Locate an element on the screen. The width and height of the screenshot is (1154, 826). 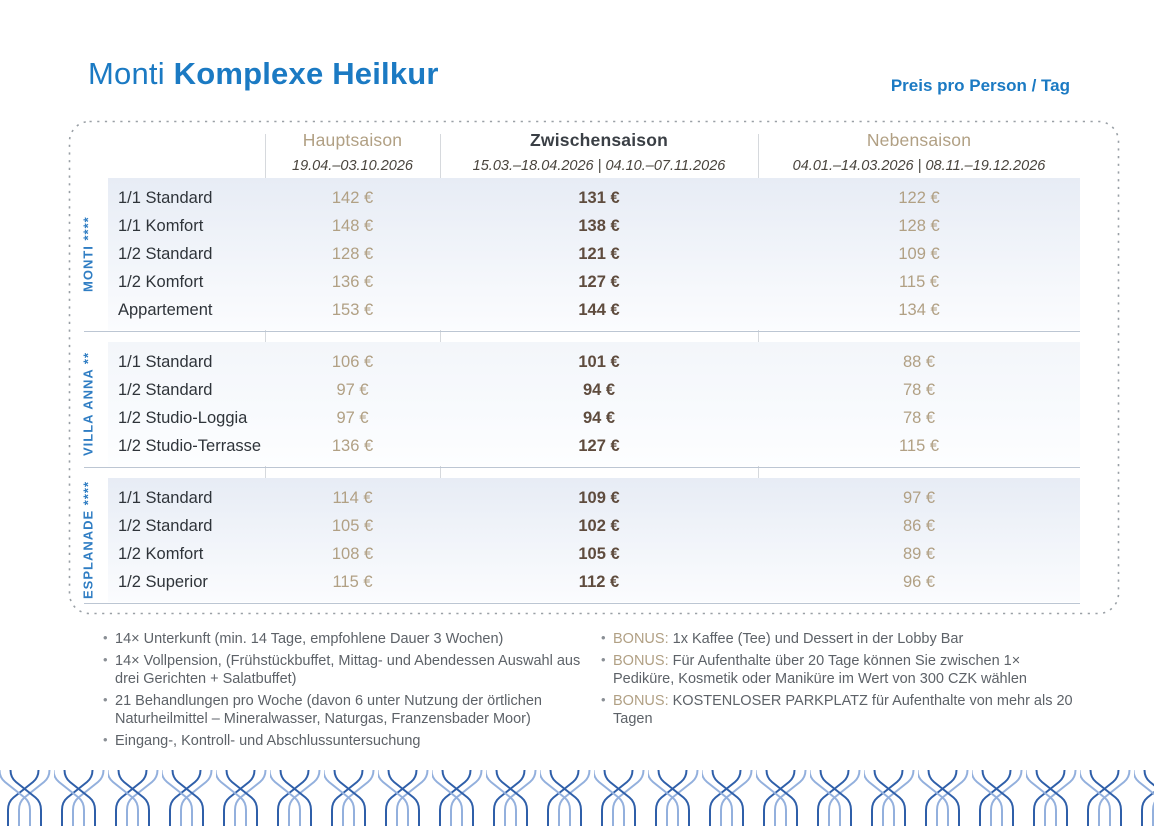
table-row: 1/2 Standard 105 € 102 € 86 € is located at coordinates (594, 526).